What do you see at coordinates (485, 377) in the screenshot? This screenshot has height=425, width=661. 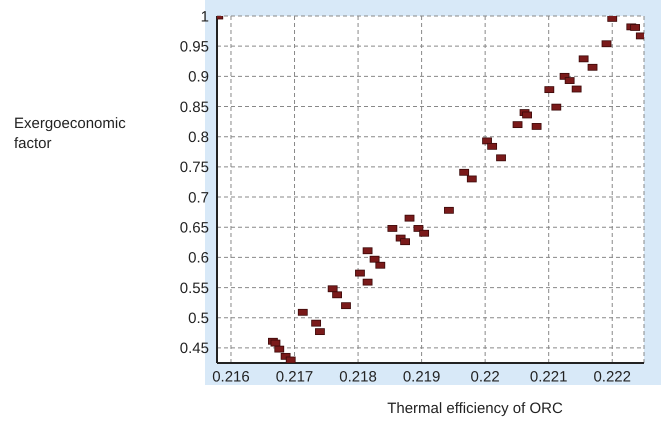 I see `x-tick-label: 0.22` at bounding box center [485, 377].